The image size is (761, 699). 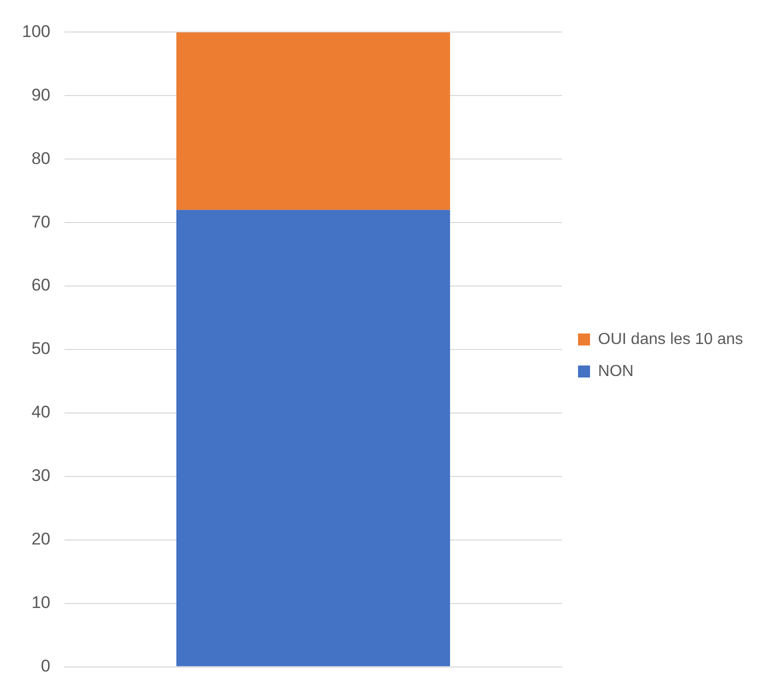 What do you see at coordinates (616, 371) in the screenshot?
I see `legend-label: NON` at bounding box center [616, 371].